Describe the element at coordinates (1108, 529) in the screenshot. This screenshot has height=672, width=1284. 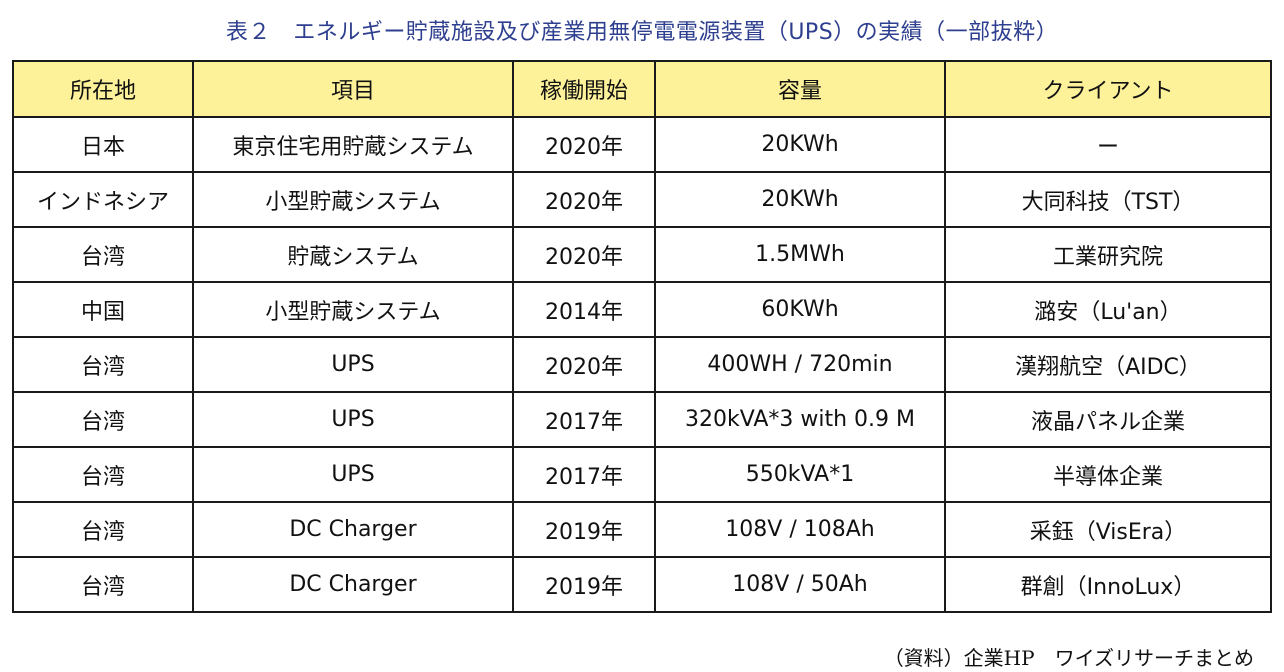
I see `cell-client: 采鈺（VisEra）` at that location.